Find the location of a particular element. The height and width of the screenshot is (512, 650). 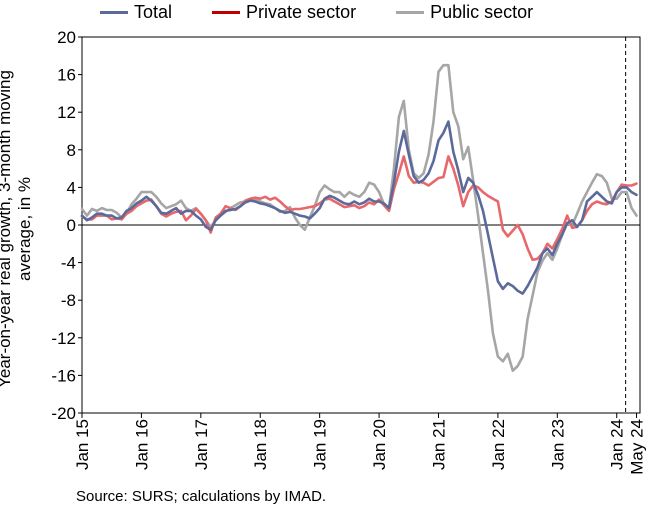

y-tick-label: 8 is located at coordinates (71, 150).